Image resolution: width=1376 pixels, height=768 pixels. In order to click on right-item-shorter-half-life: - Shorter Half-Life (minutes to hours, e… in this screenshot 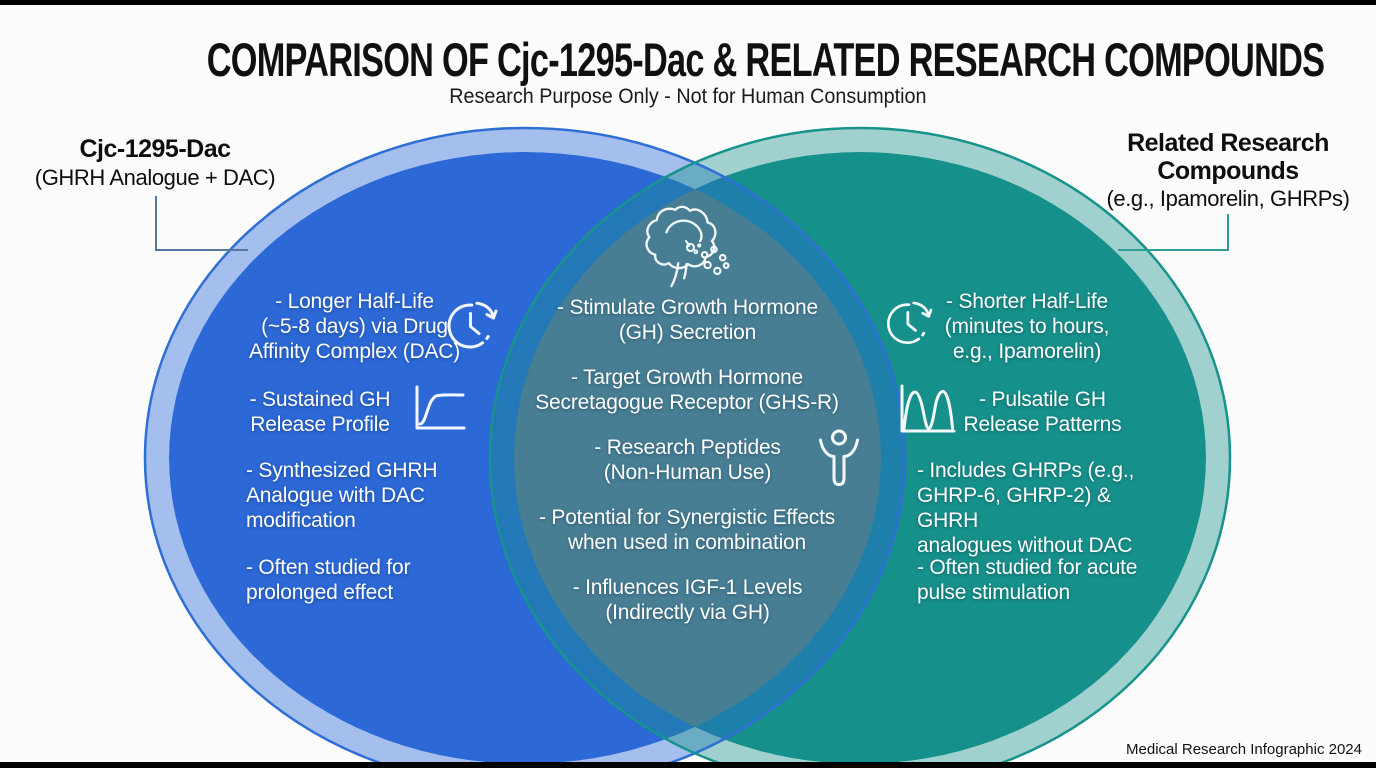, I will do `click(1027, 326)`.